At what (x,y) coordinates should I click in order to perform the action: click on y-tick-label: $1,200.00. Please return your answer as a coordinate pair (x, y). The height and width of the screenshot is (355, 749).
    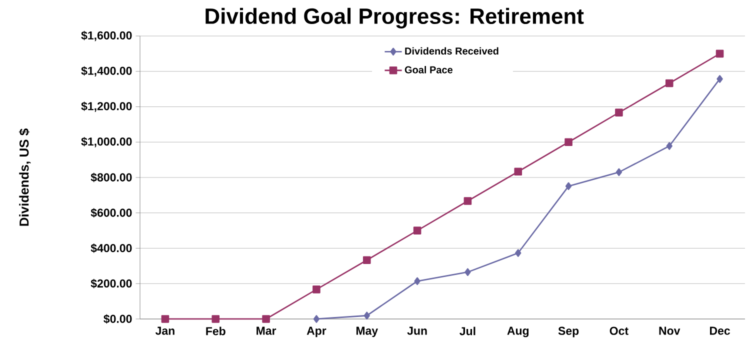
    Looking at the image, I should click on (106, 107).